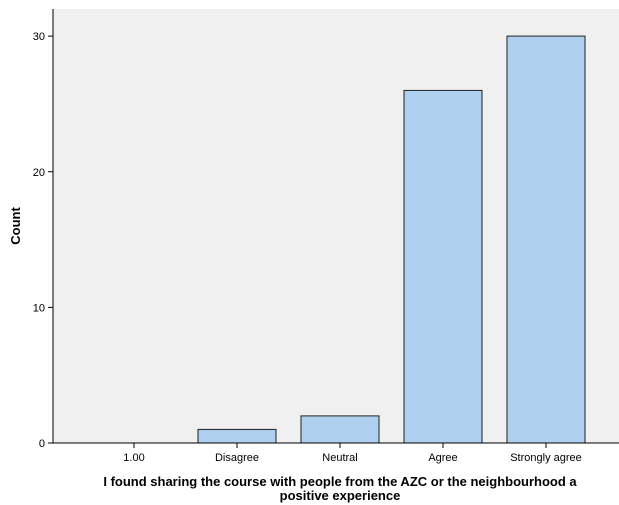 The width and height of the screenshot is (619, 505). Describe the element at coordinates (340, 495) in the screenshot. I see `x-axis-title-line-2: positive experience` at that location.